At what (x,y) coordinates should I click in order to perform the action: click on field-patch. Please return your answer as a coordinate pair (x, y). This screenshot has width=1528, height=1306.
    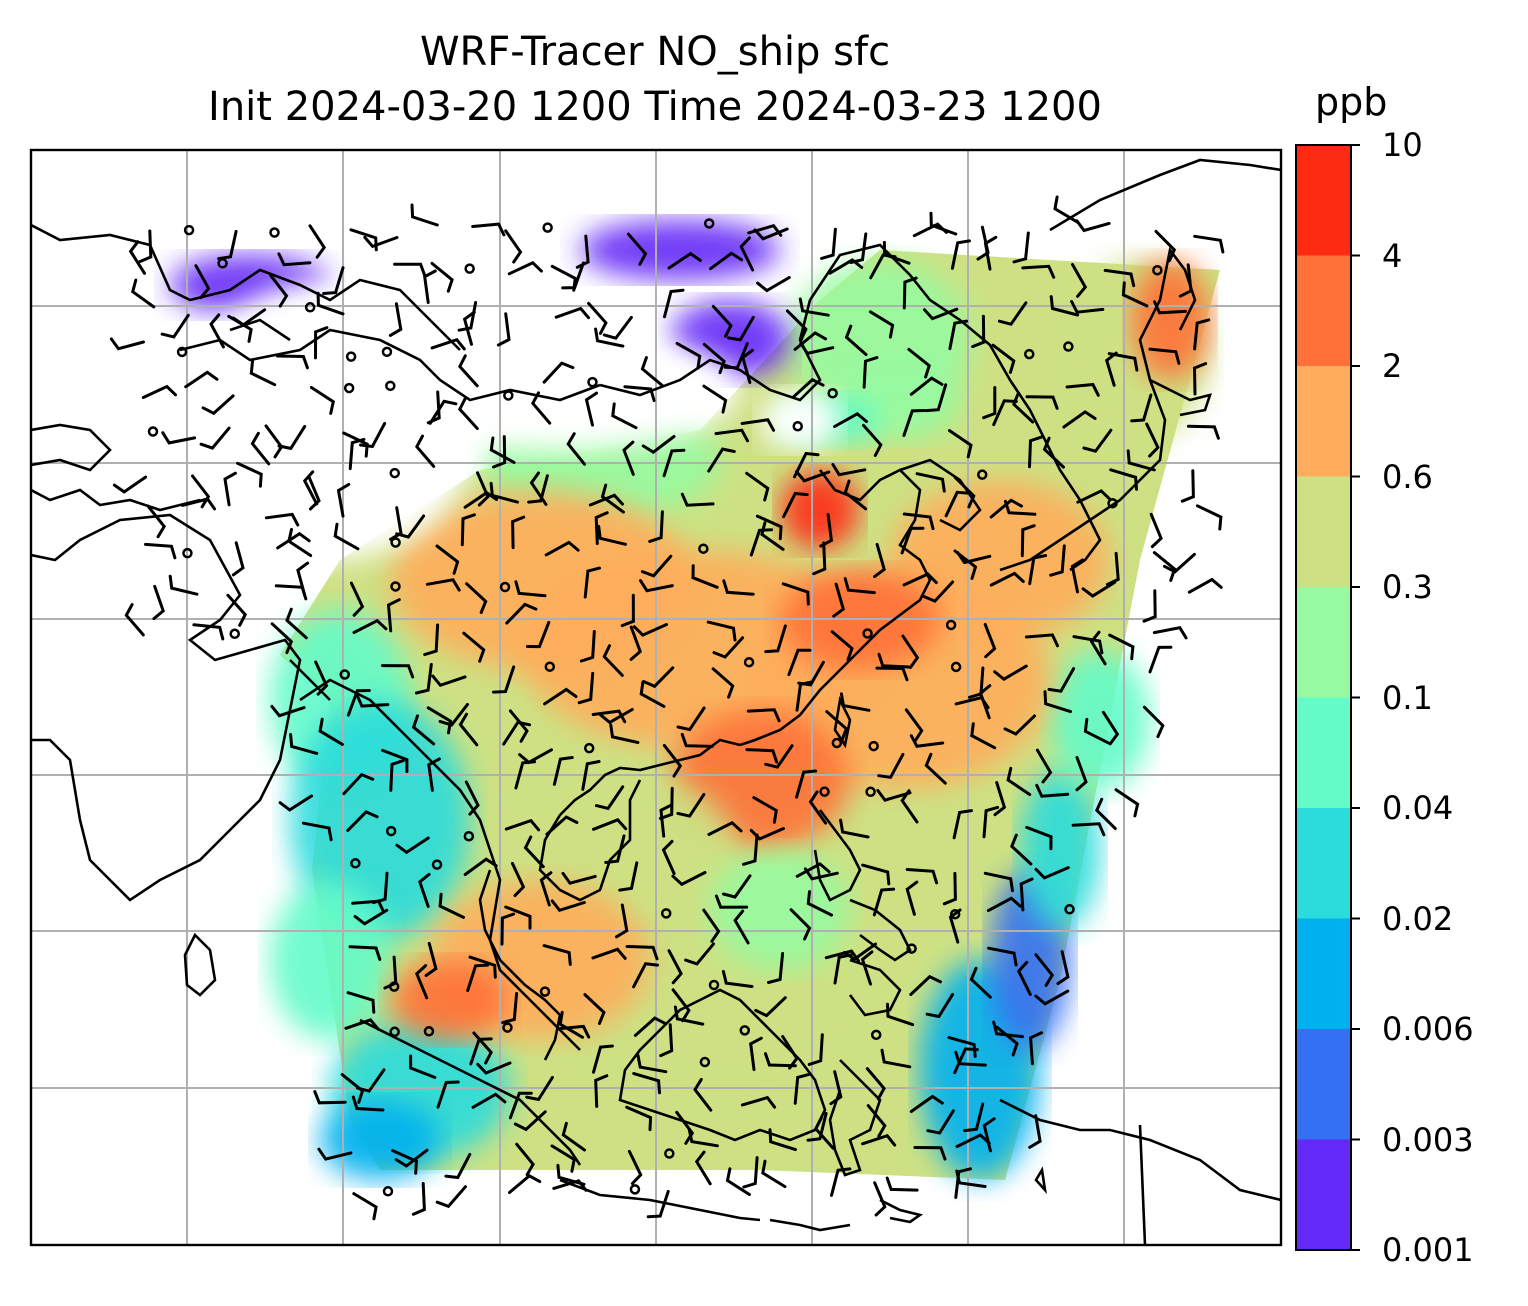
    Looking at the image, I should click on (1170, 320).